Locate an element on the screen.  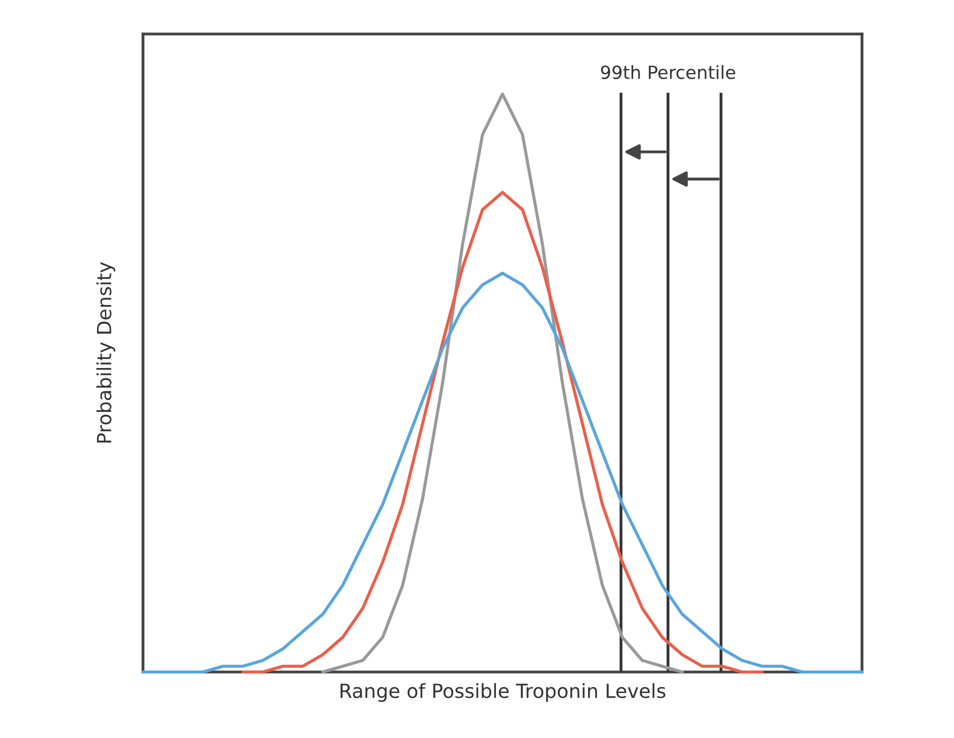
y-axis-title: Probability Density is located at coordinates (106, 352).